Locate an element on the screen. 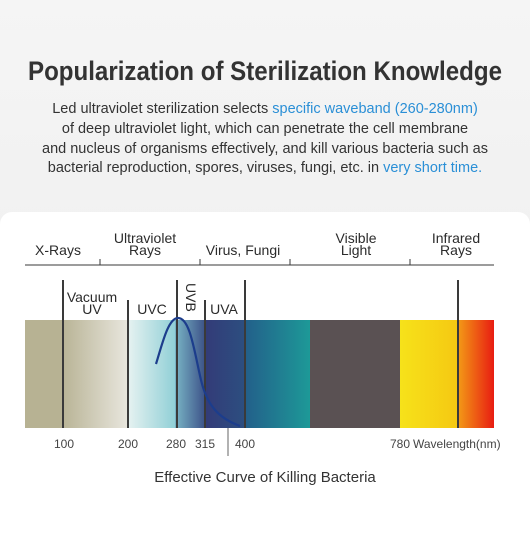 The height and width of the screenshot is (535, 530). region-label: Infrared is located at coordinates (456, 238).